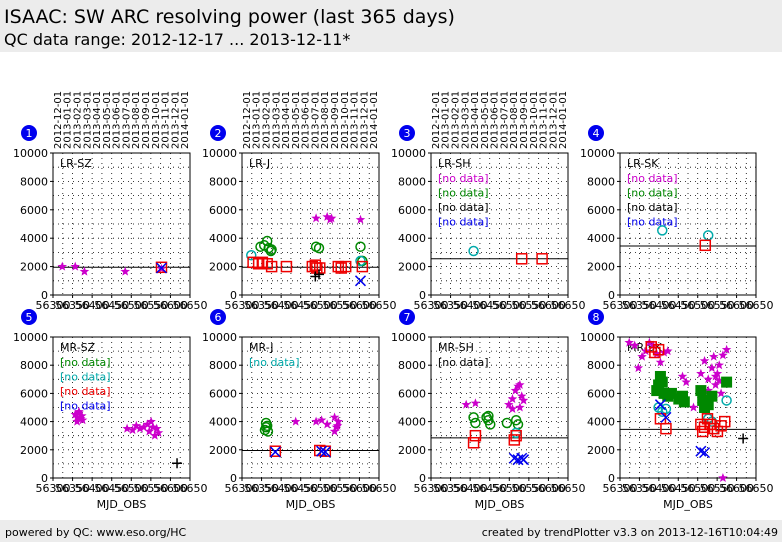 The width and height of the screenshot is (782, 542). What do you see at coordinates (175, 120) in the screenshot?
I see `date-tick-label: 2013-12-01` at bounding box center [175, 120].